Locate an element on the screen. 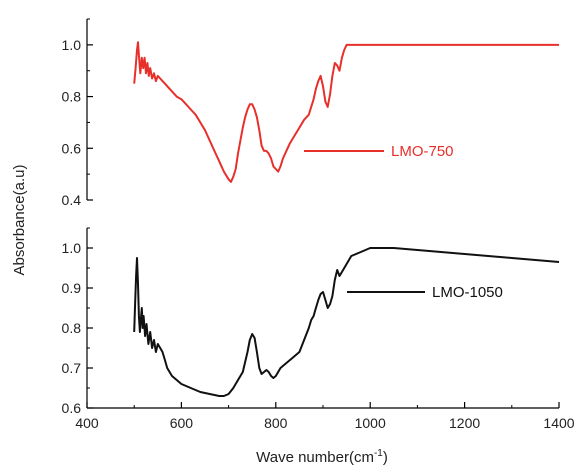  x-tick-label: 600 is located at coordinates (182, 423).